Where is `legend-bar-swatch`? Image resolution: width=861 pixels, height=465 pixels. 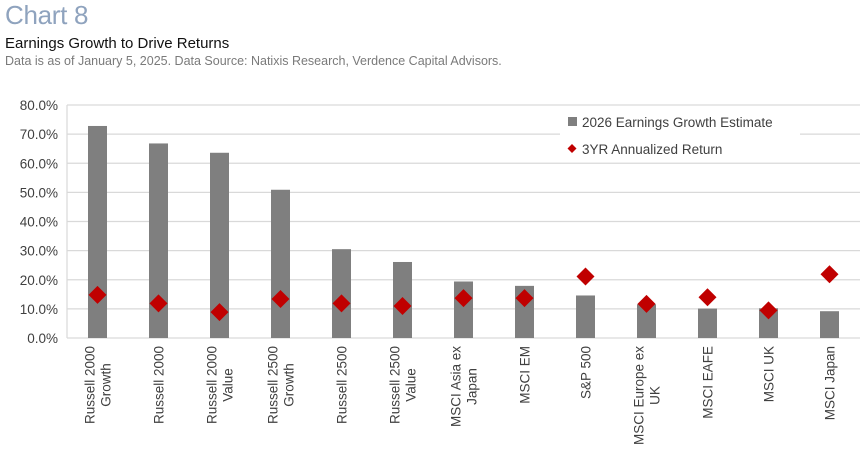 legend-bar-swatch is located at coordinates (572, 121).